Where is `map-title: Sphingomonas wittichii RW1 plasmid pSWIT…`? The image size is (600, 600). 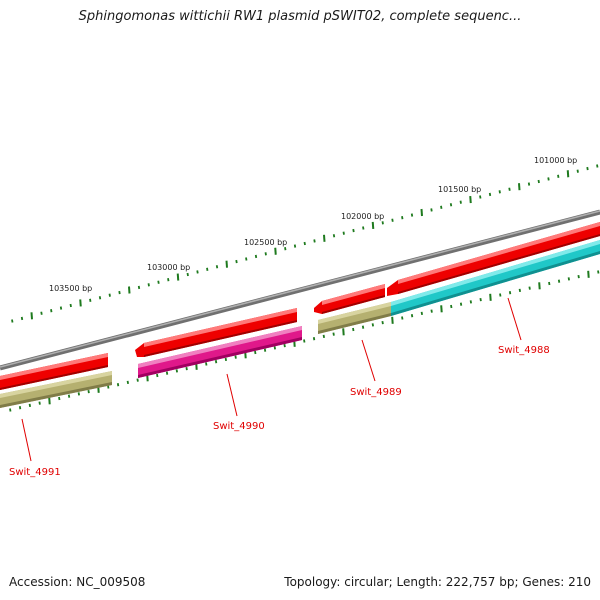 map-title: Sphingomonas wittichii RW1 plasmid pSWIT… is located at coordinates (300, 16).